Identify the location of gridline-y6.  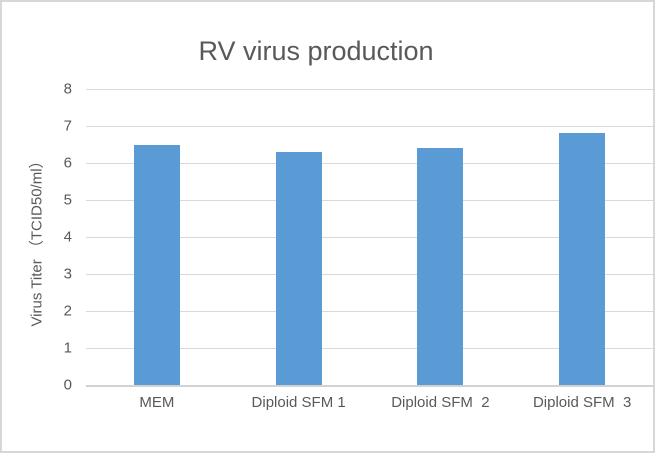
(369, 163).